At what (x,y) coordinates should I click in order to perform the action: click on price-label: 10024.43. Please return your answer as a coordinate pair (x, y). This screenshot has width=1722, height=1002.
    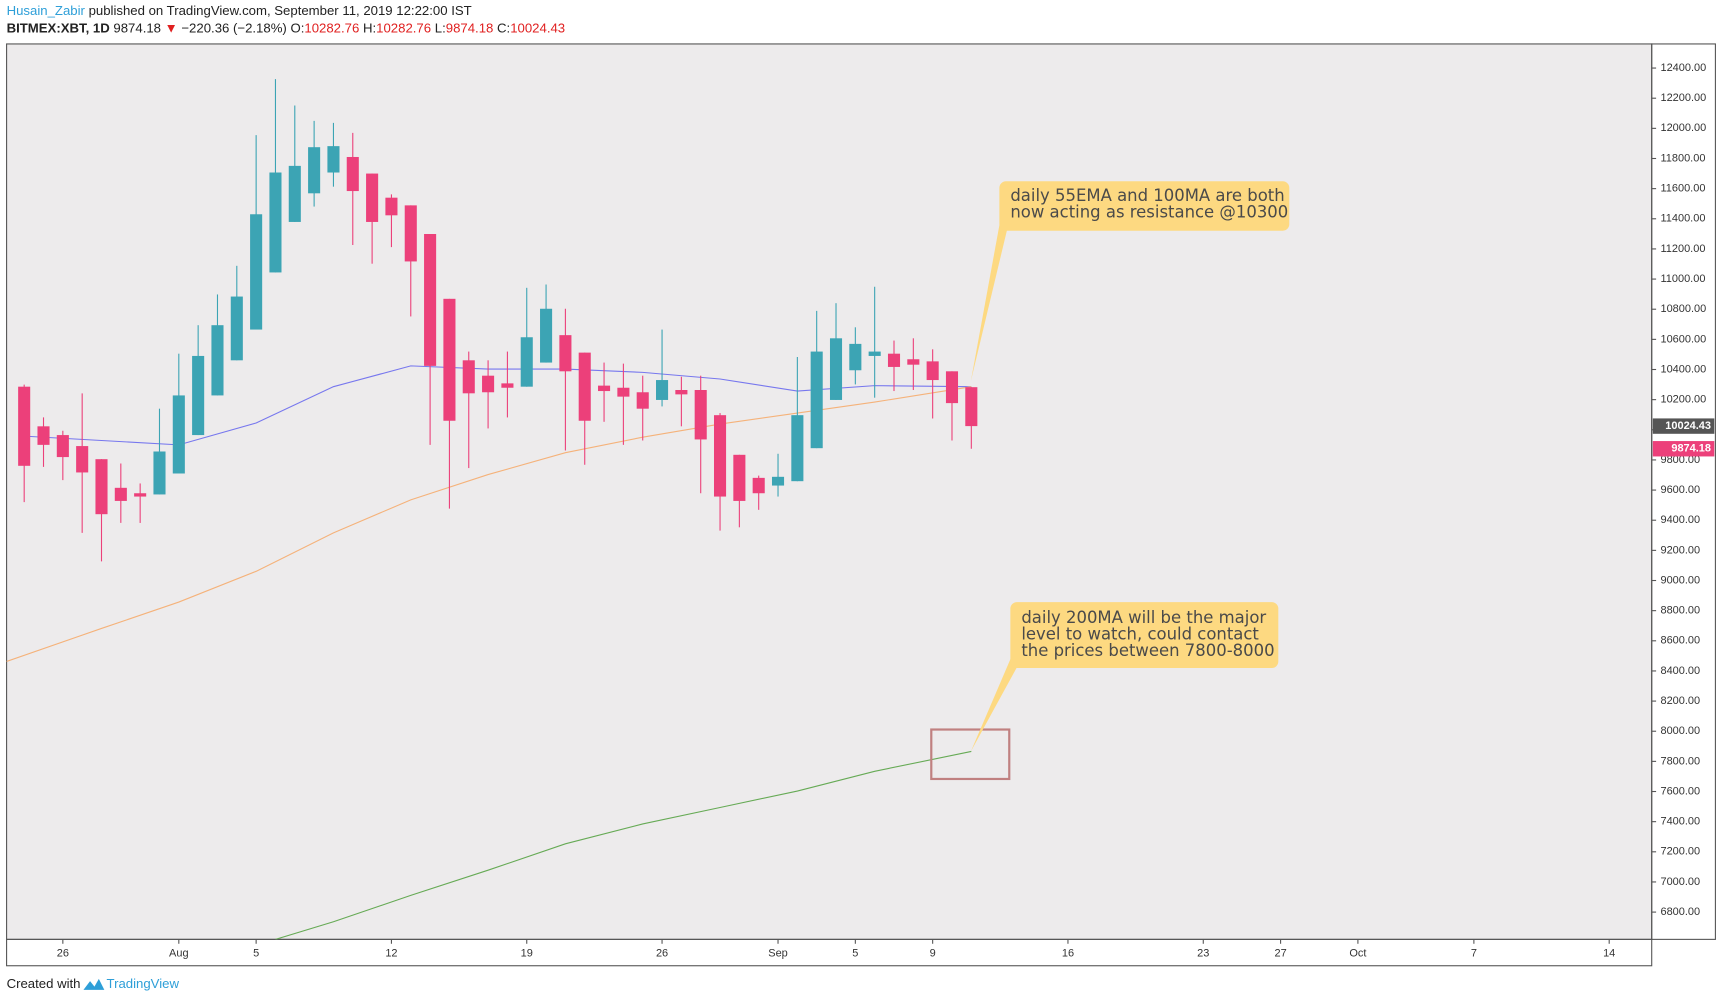
    Looking at the image, I should click on (1688, 426).